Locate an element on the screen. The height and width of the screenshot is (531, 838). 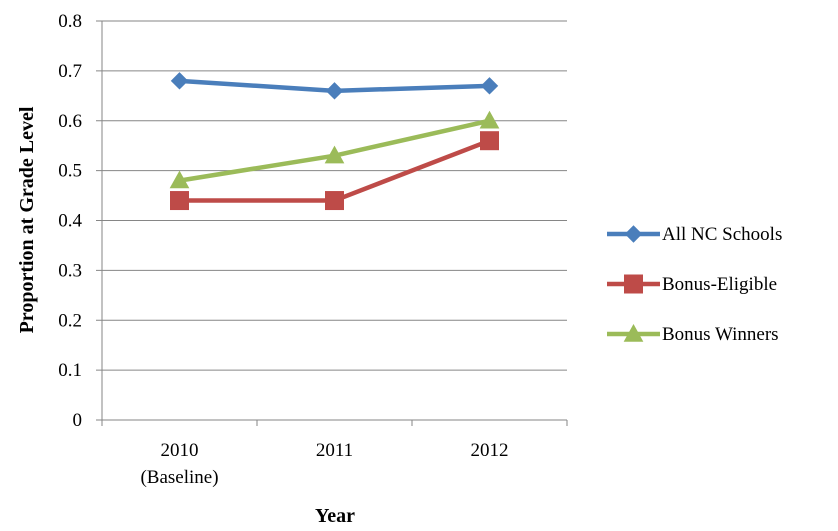
y-tick-label: 0.1 is located at coordinates (70, 370).